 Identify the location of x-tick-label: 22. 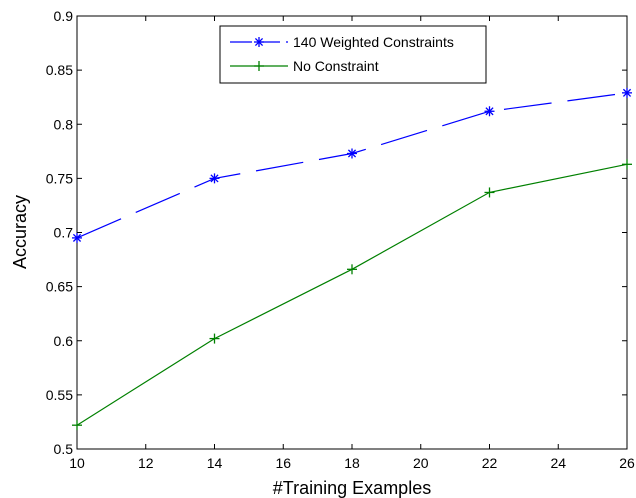
(490, 463).